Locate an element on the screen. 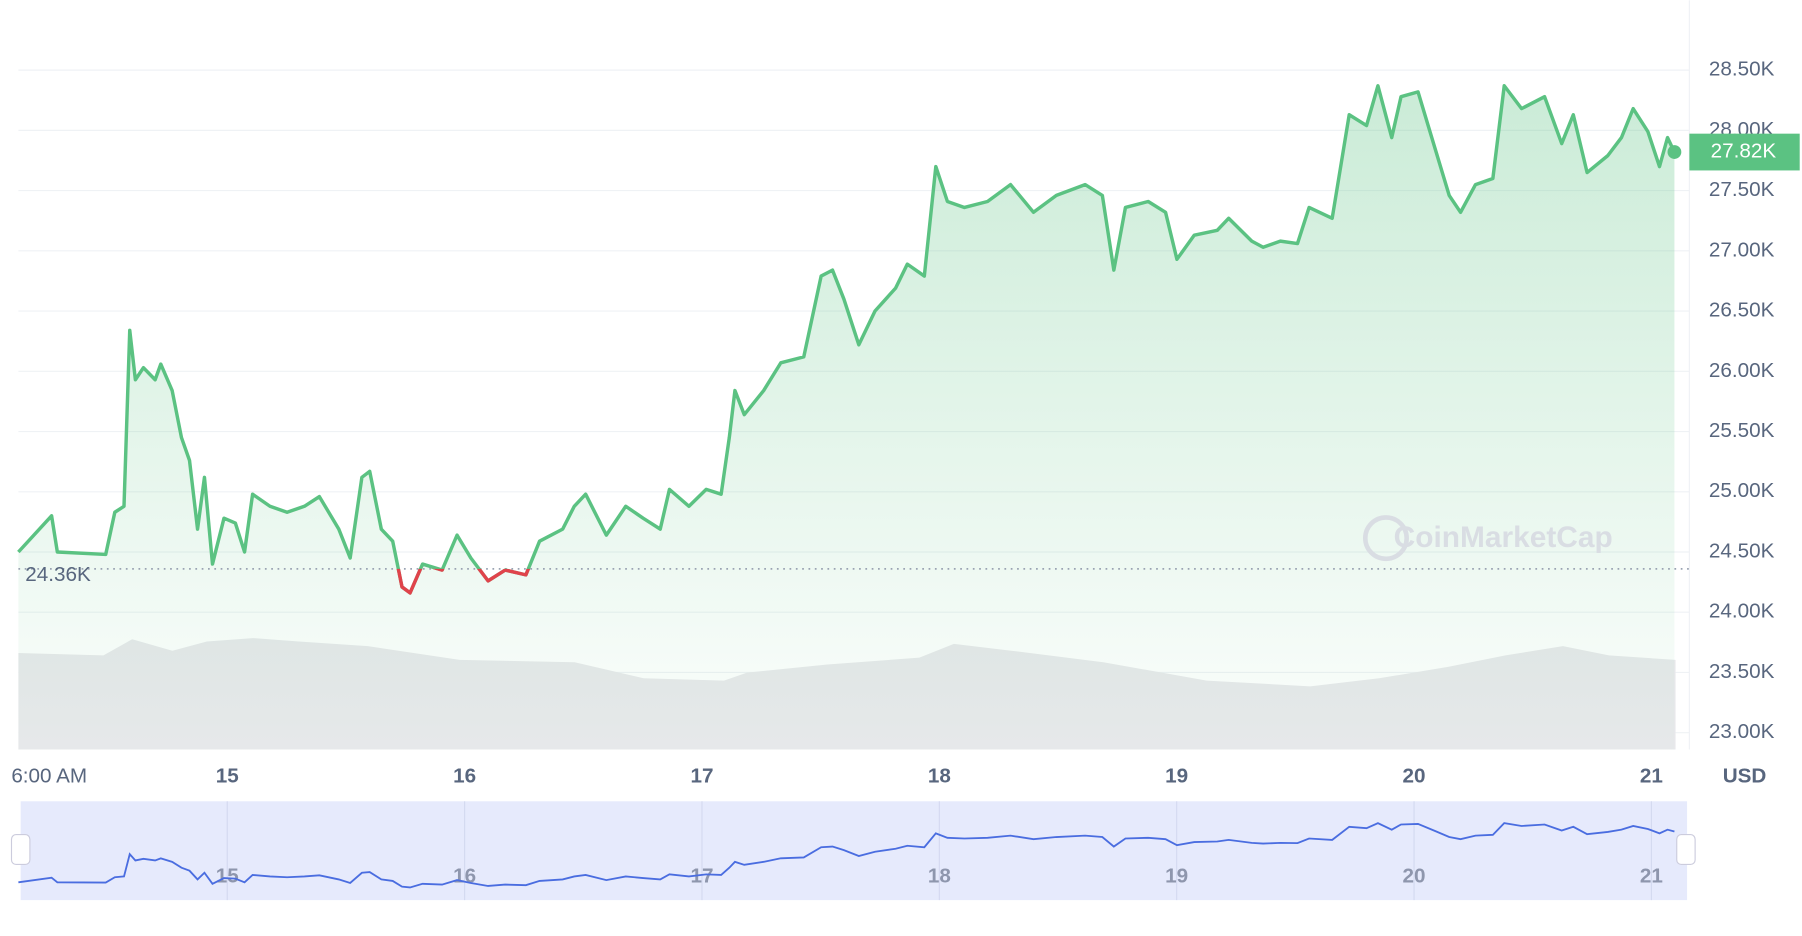 The width and height of the screenshot is (1802, 936). x-tick-label: 17 is located at coordinates (701, 776).